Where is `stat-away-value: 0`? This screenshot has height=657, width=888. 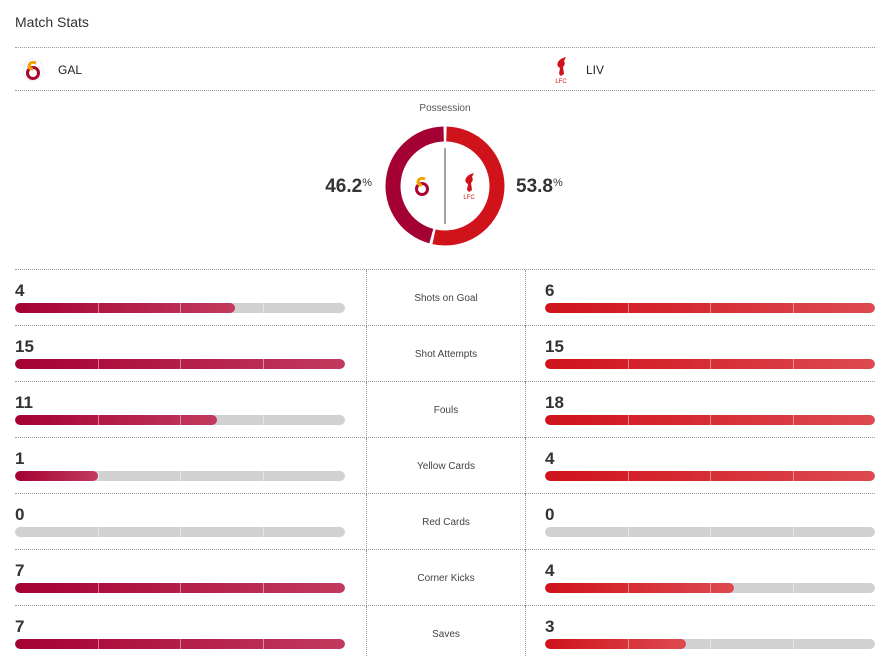
stat-away-value: 0 is located at coordinates (550, 514).